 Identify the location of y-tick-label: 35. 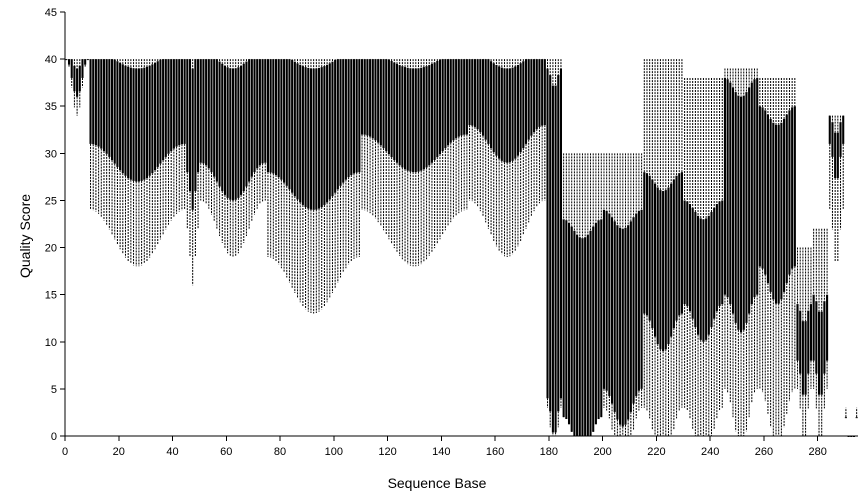
(51, 107).